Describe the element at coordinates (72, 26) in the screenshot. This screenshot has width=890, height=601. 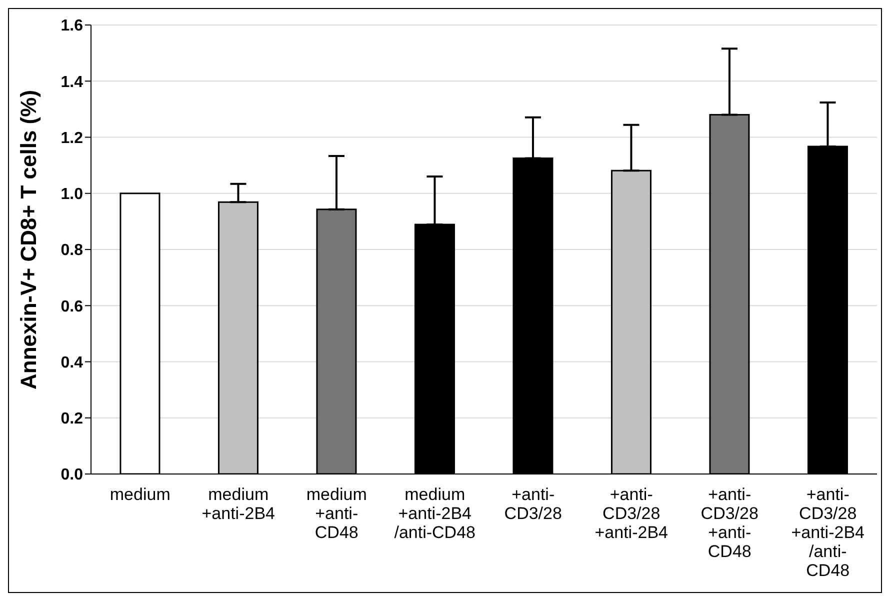
I see `y-tick-label: 1.6` at that location.